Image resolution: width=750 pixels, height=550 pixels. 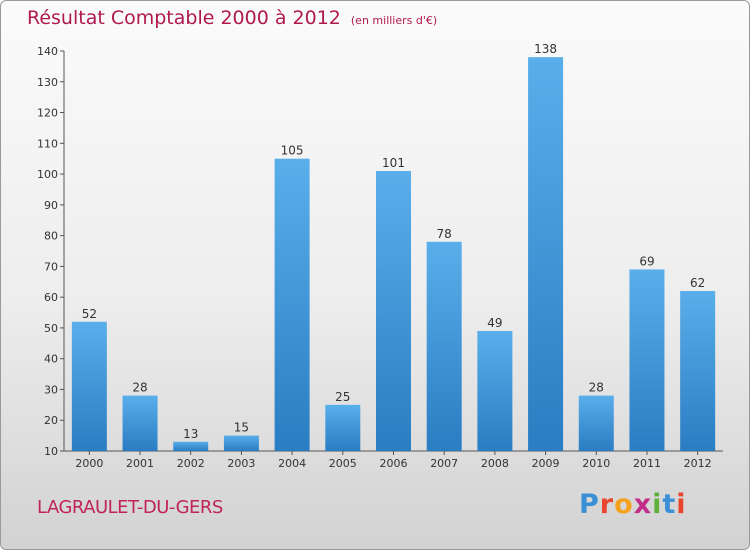 I want to click on x-tick-label-2007: 2007, so click(x=444, y=463).